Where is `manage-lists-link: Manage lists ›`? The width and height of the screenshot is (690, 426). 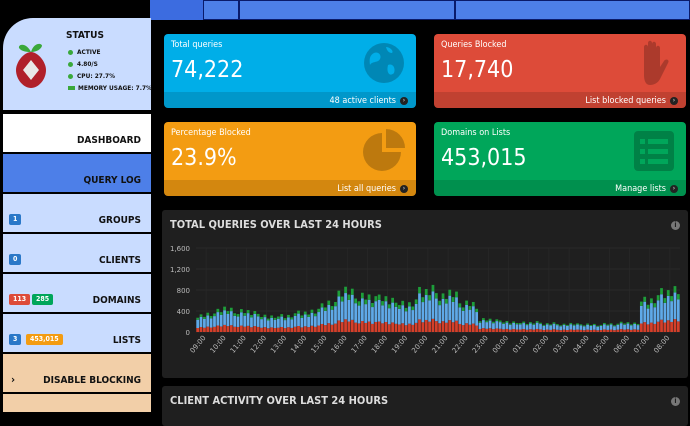
manage-lists-link: Manage lists › is located at coordinates (646, 189).